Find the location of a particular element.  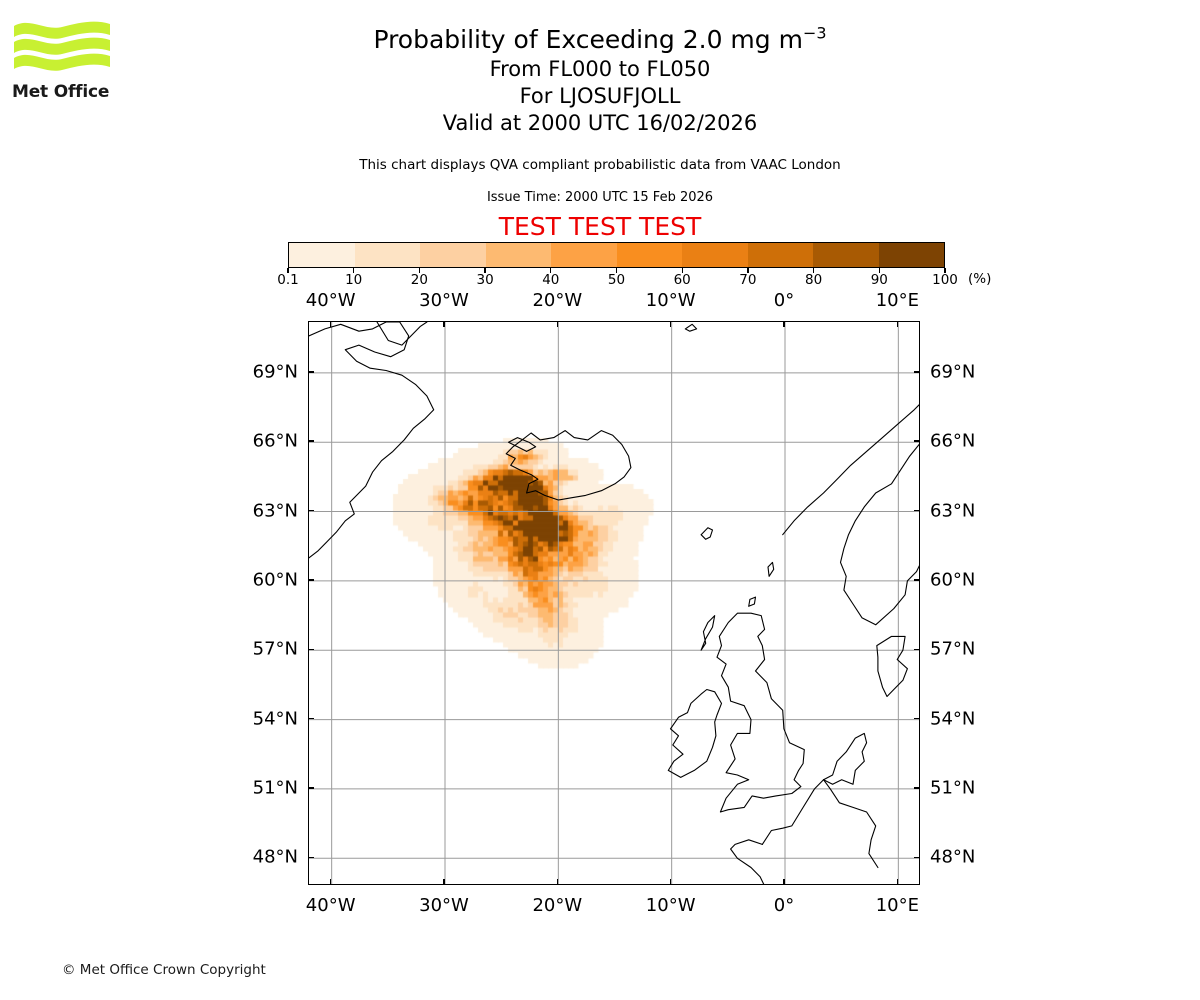

lat-label-left-6: 66°N is located at coordinates (275, 441).